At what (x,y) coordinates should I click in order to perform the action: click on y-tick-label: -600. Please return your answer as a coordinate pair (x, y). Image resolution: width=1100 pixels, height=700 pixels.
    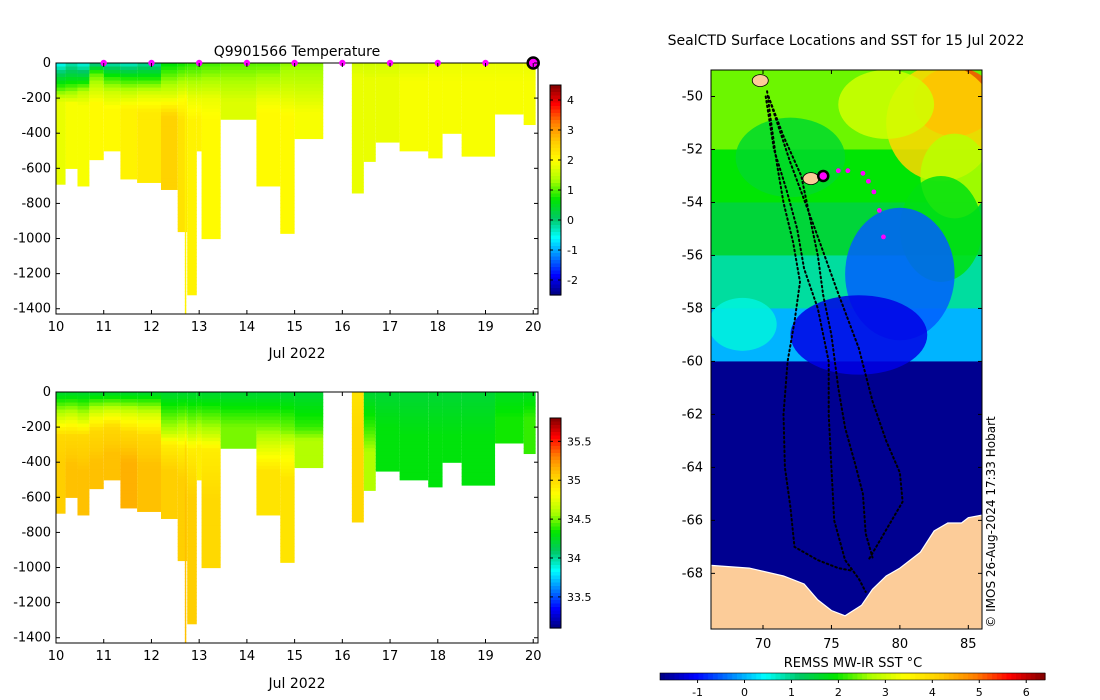
    Looking at the image, I should click on (36, 168).